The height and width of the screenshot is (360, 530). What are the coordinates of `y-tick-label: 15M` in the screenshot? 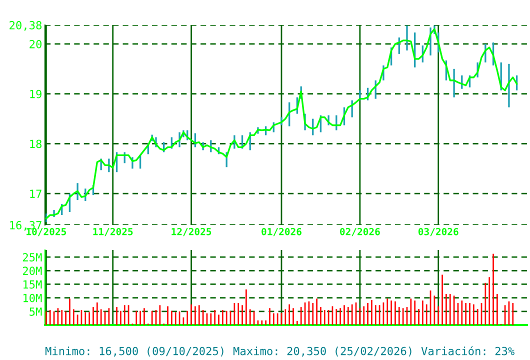 It's located at (32, 284).